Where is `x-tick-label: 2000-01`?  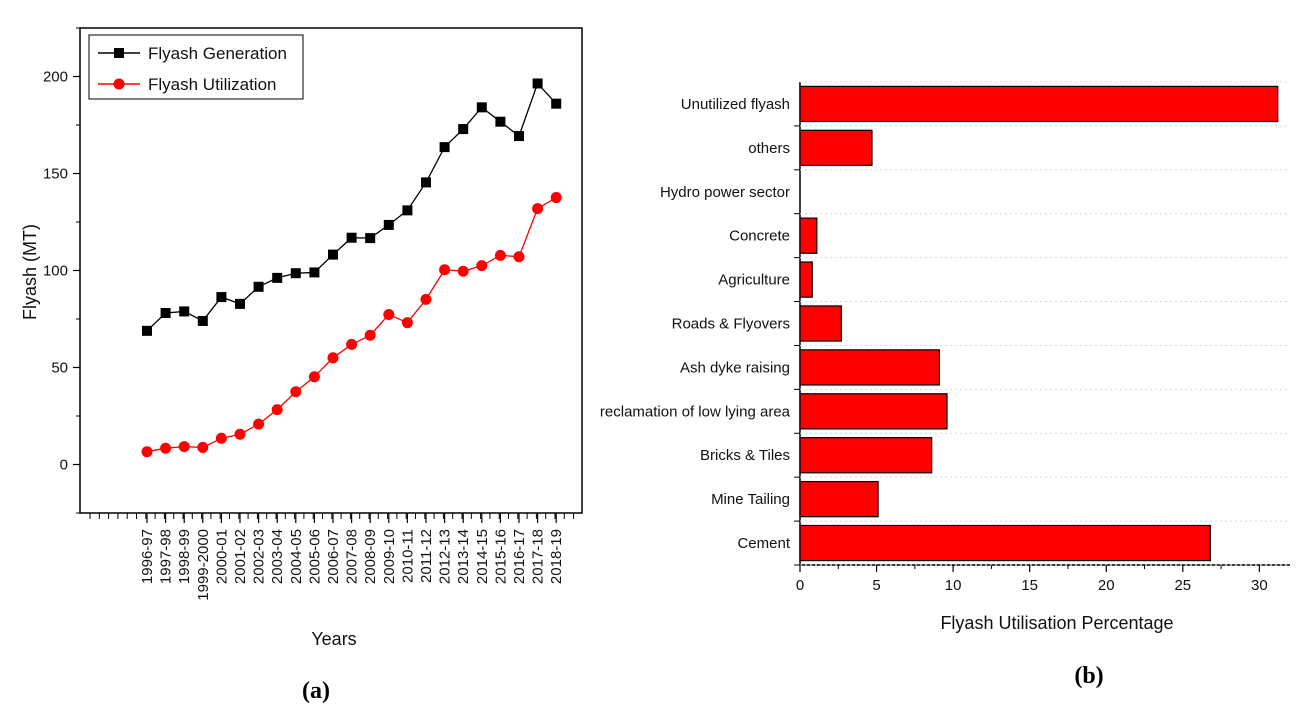 x-tick-label: 2000-01 is located at coordinates (221, 556).